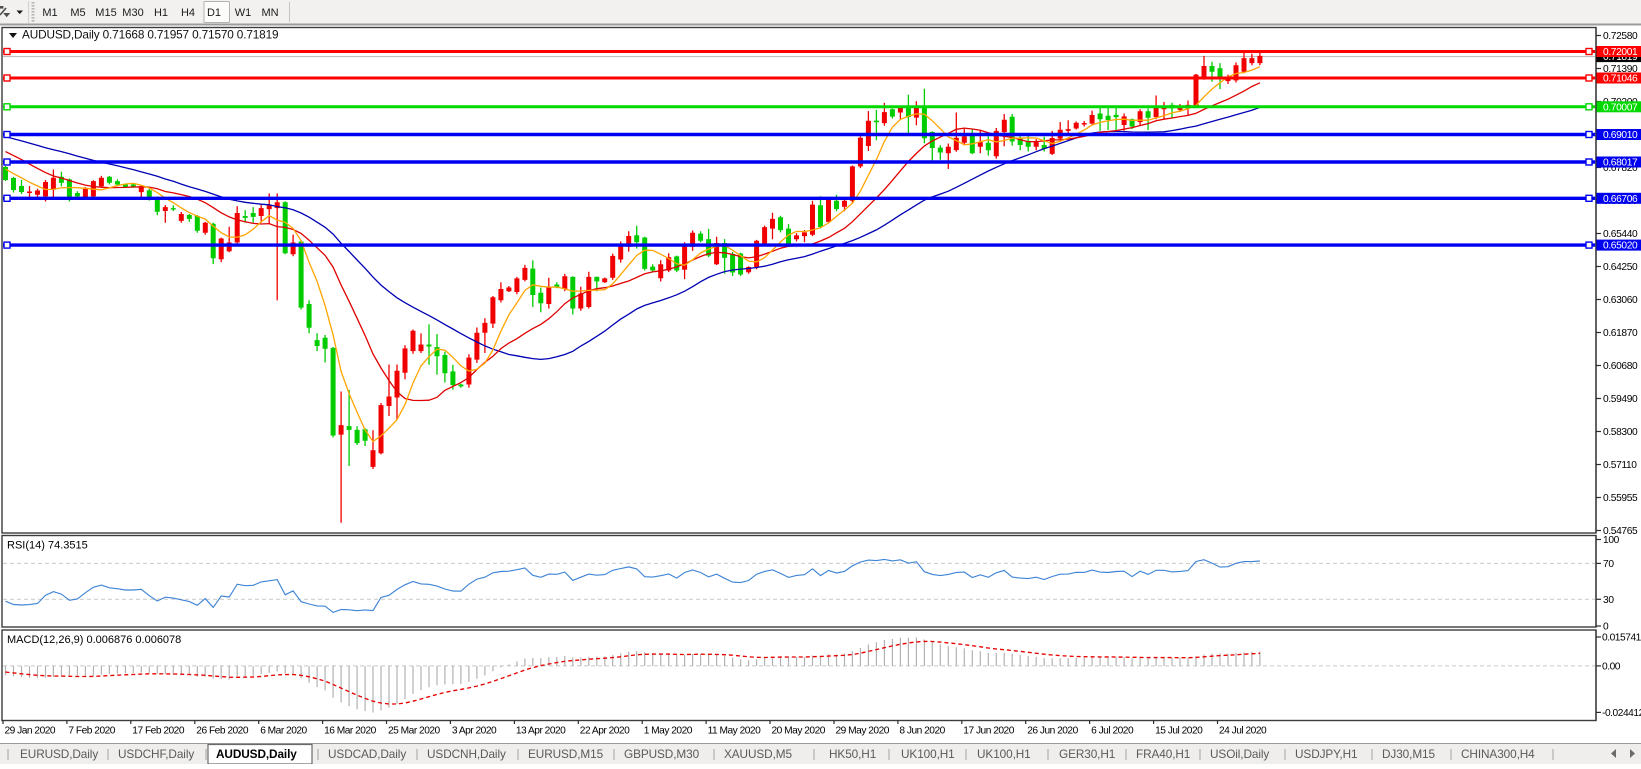 The width and height of the screenshot is (1641, 769). I want to click on svg-text: 0.65440, so click(1620, 234).